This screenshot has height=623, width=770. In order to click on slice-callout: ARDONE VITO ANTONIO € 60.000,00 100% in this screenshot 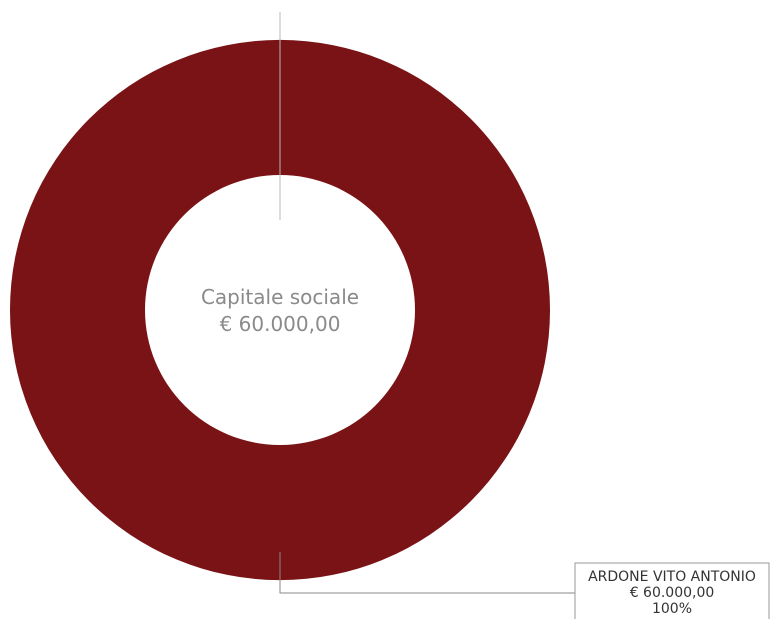, I will do `click(672, 592)`.